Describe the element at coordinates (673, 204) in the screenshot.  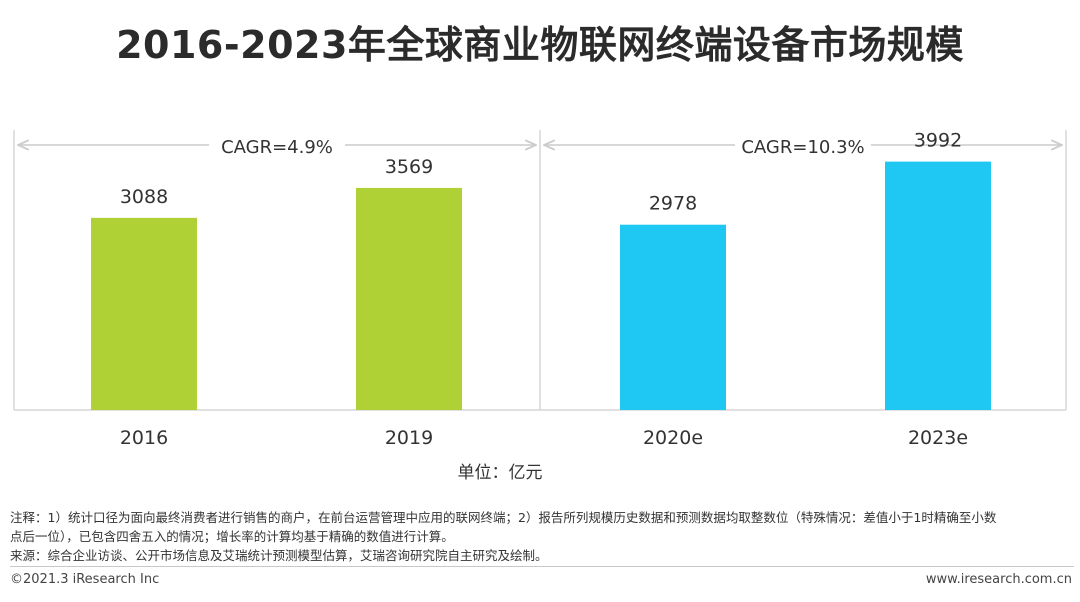
I see `value-label-2020e: 2978` at that location.